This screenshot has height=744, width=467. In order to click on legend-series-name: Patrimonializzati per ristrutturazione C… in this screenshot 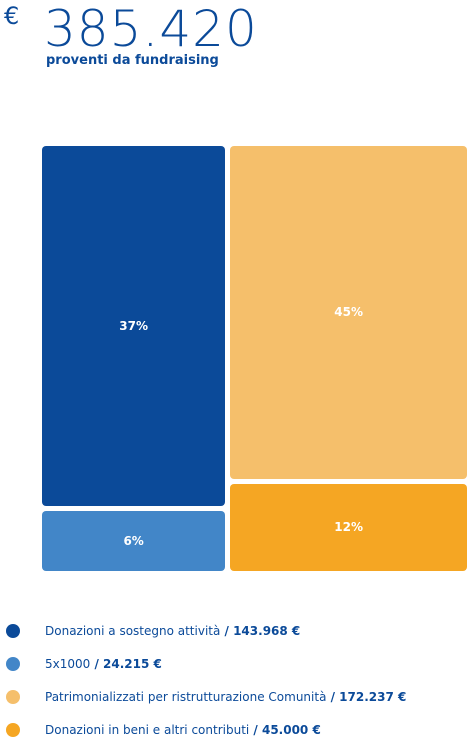, I will do `click(186, 697)`.